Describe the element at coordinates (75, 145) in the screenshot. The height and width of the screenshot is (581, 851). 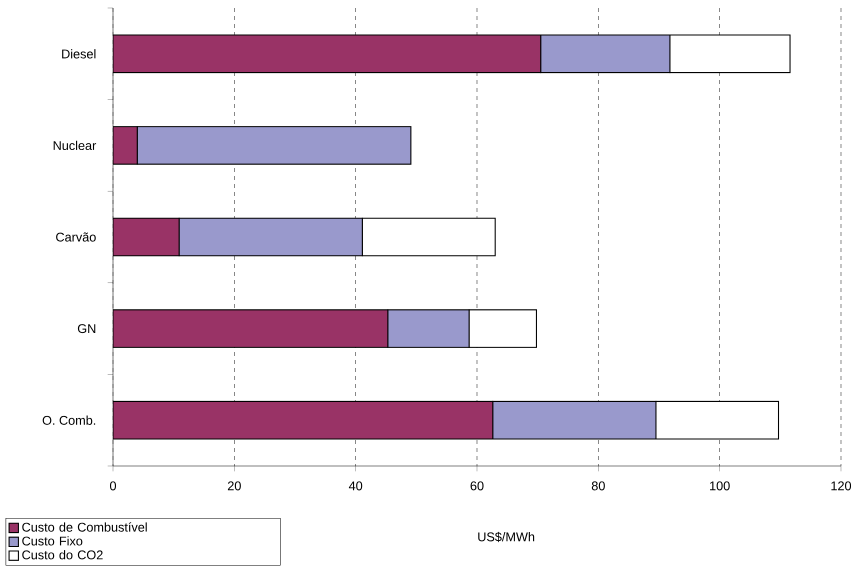
I see `y-tick-label: Nuclear` at that location.